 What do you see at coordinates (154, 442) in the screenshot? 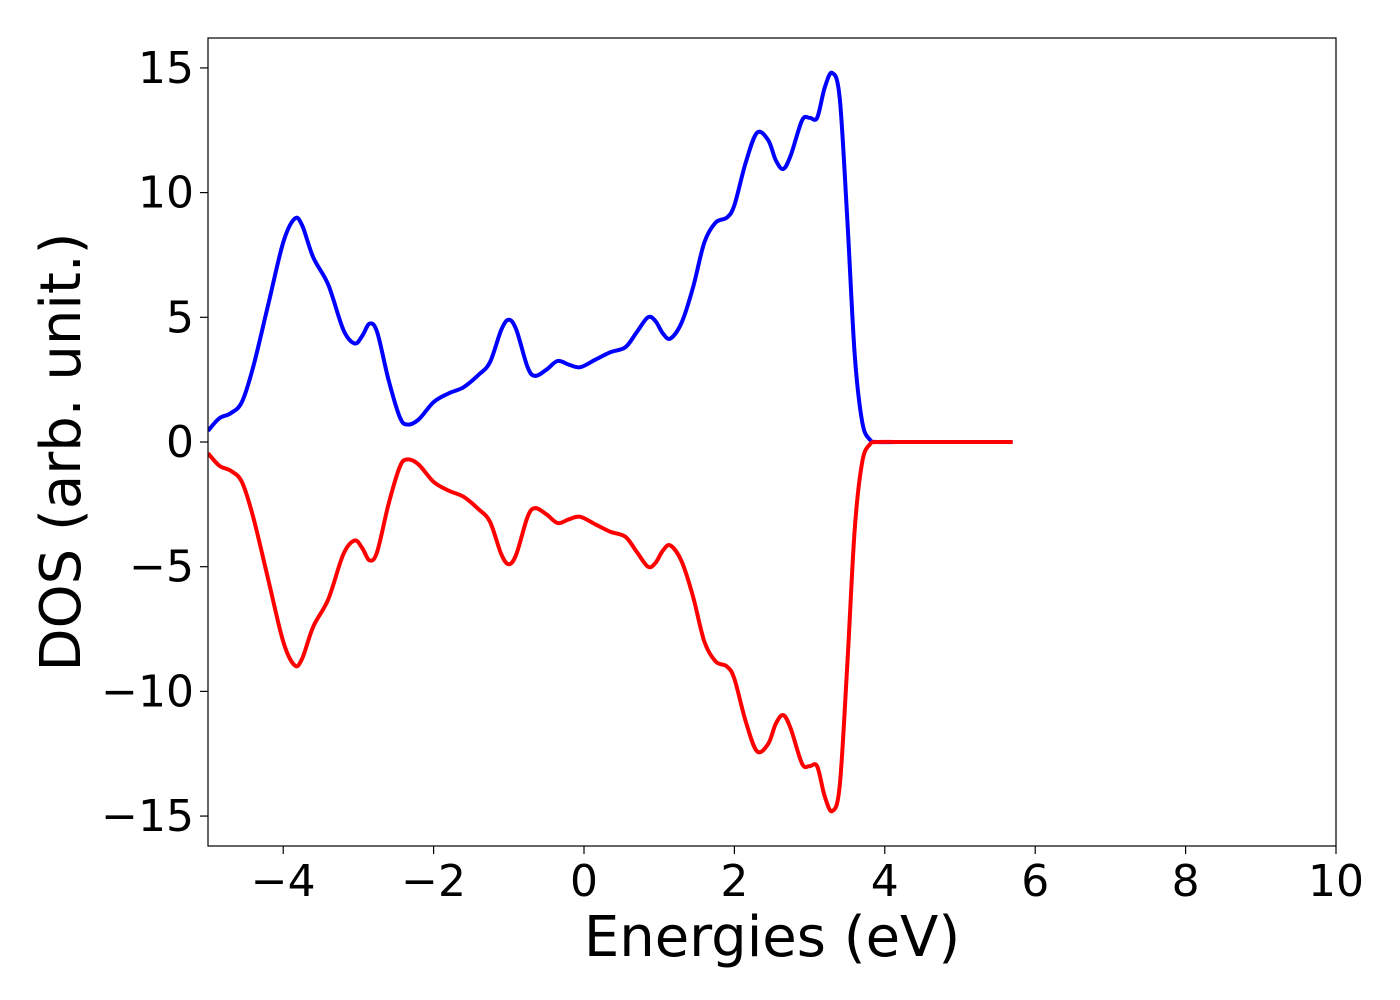
I see `y-axis: 15 10 5 0 −5 −10 −15` at bounding box center [154, 442].